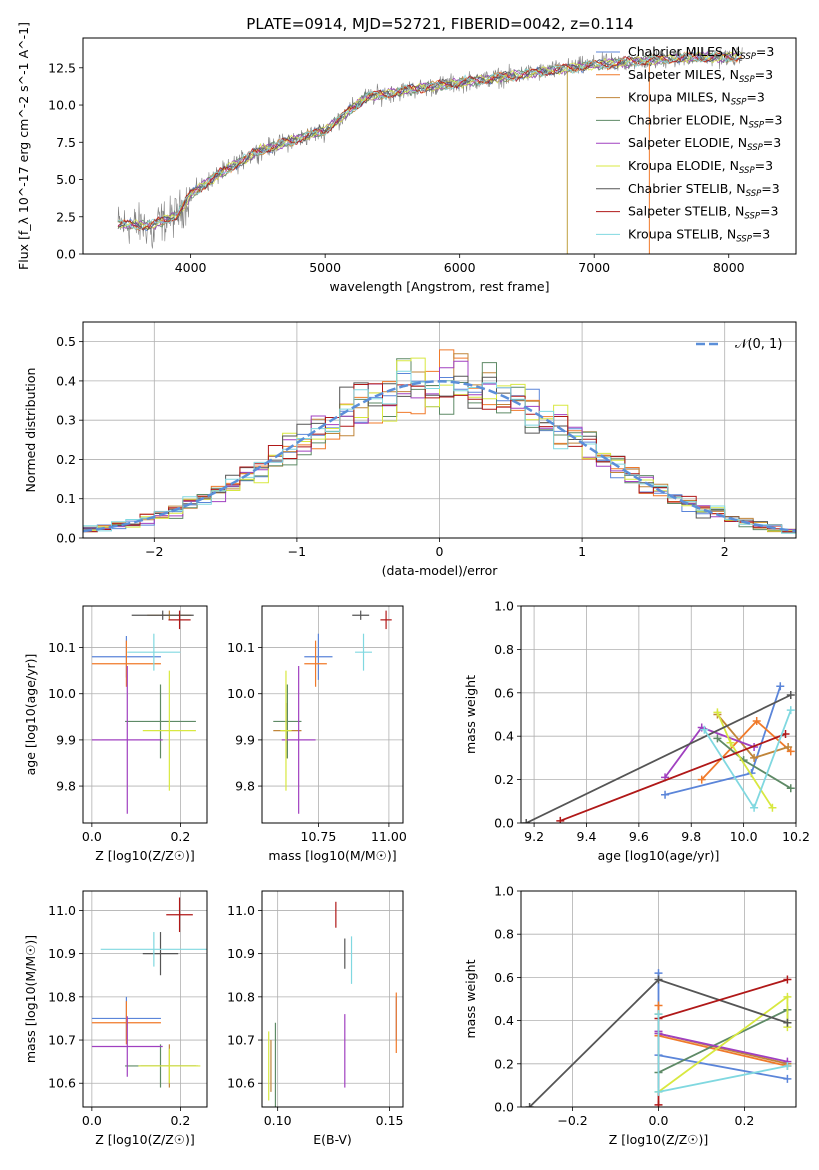  I want to click on y-tick-label: 1.0, so click(504, 891).